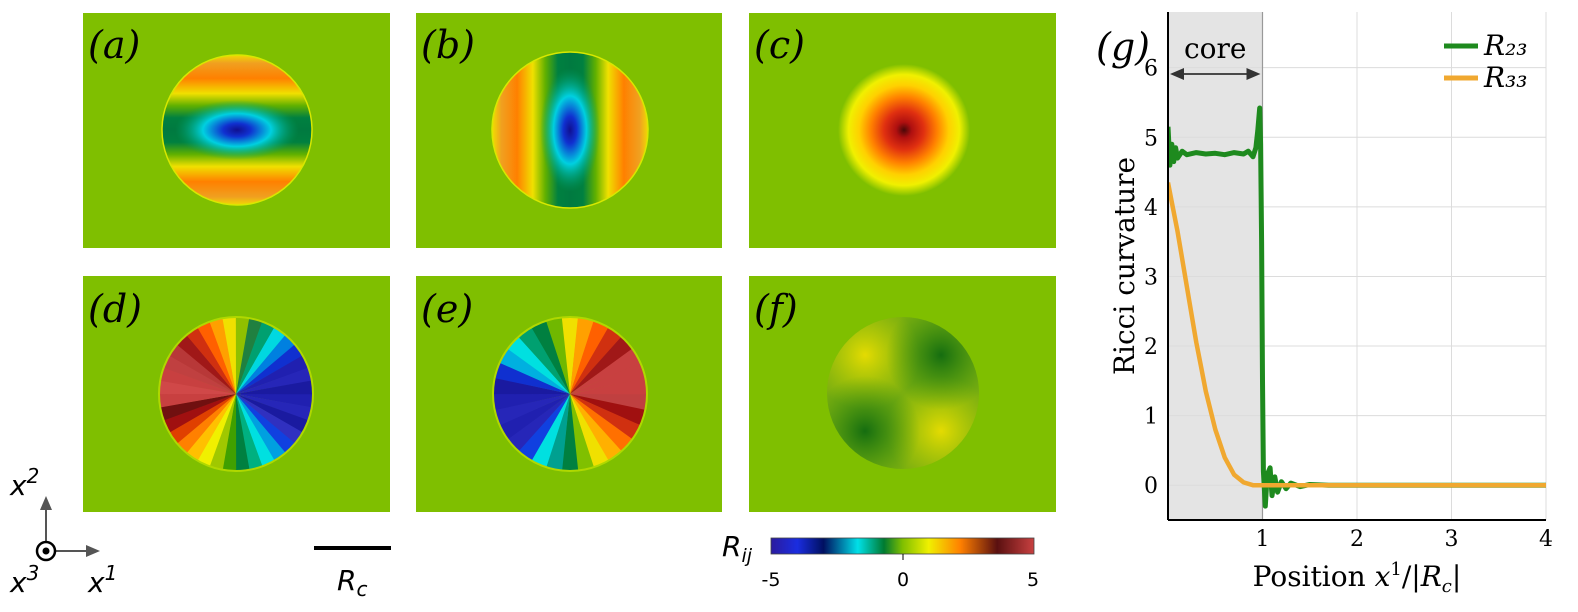 The width and height of the screenshot is (1578, 612). Describe the element at coordinates (114, 45) in the screenshot. I see `panel-label-a: (a)` at that location.